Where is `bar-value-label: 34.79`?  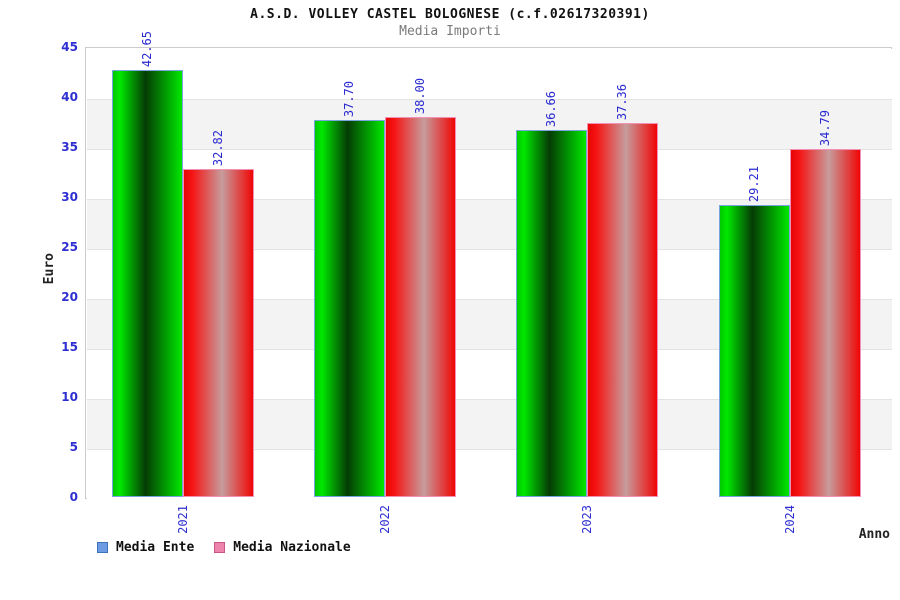 bar-value-label: 34.79 is located at coordinates (825, 127).